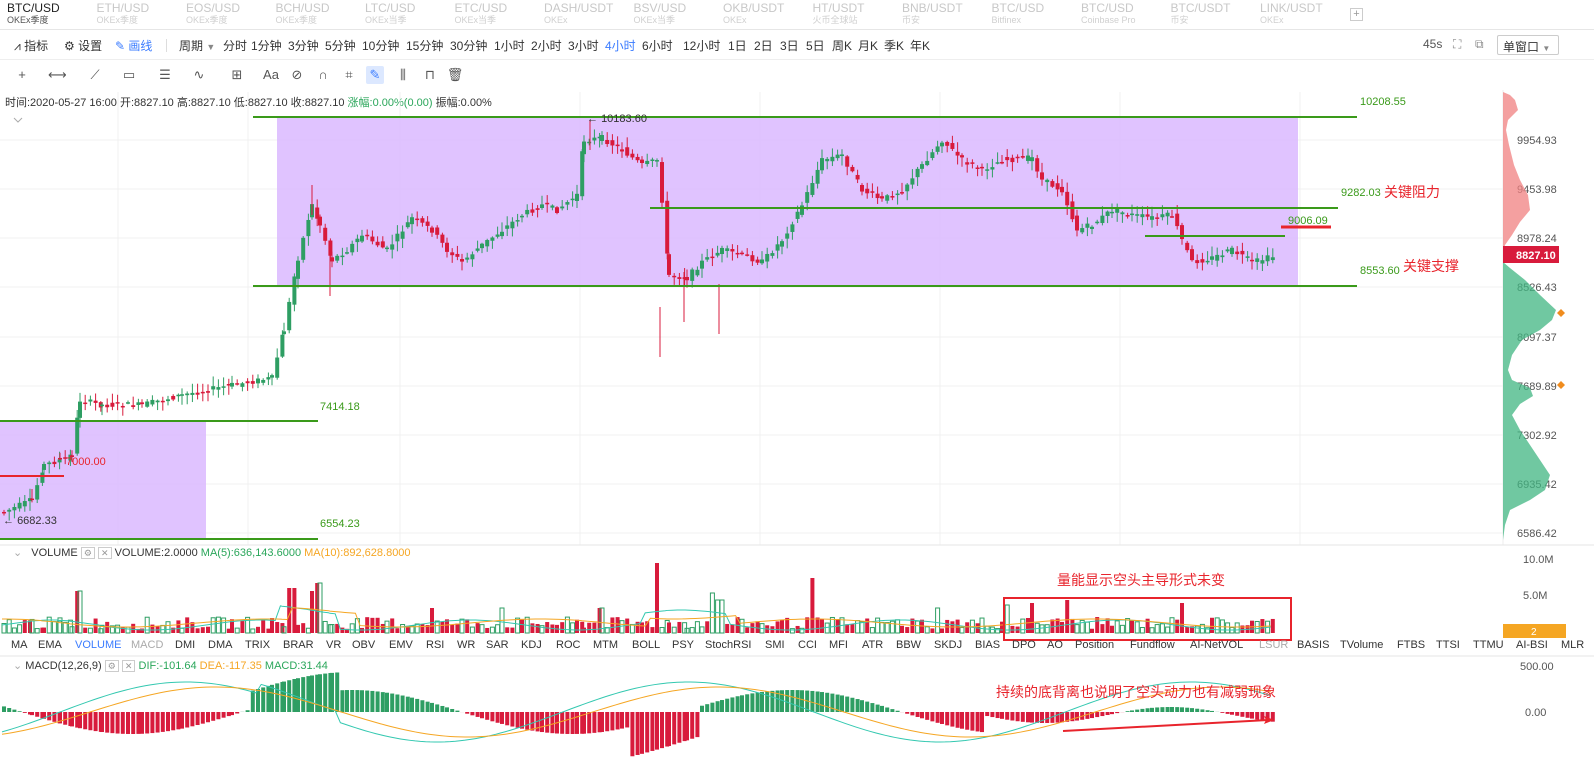 Image resolution: width=1594 pixels, height=761 pixels. Describe the element at coordinates (199, 74) in the screenshot. I see `wave-icon: ∿` at that location.